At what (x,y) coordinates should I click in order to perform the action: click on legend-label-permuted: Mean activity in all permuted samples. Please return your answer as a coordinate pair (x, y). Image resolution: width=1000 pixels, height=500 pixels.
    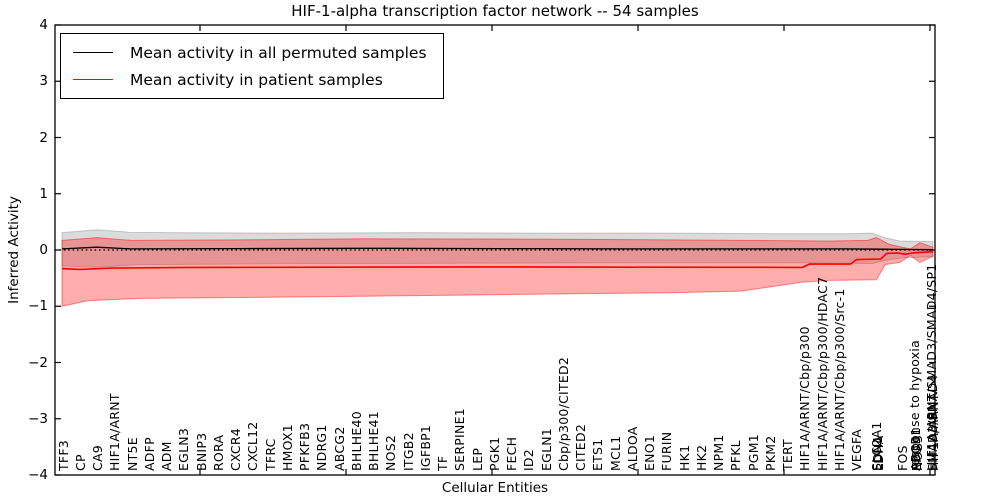
    Looking at the image, I should click on (278, 52).